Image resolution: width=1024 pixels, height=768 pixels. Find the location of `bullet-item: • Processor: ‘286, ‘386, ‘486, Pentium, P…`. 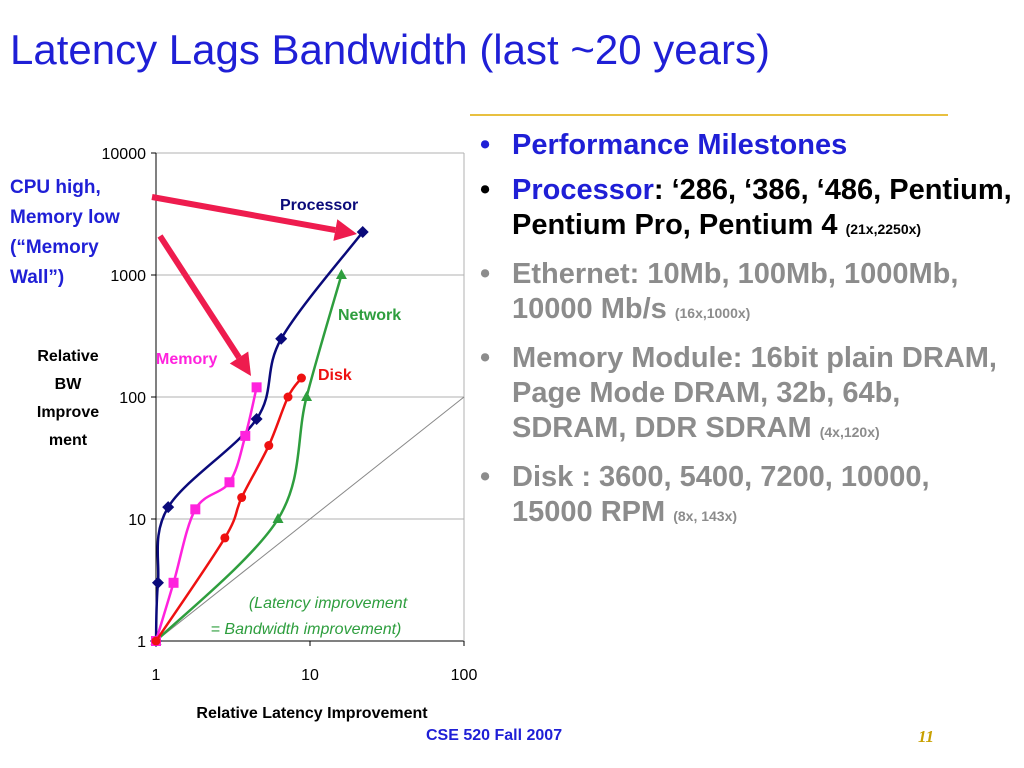

bullet-item: • Processor: ‘286, ‘386, ‘486, Pentium, P… is located at coordinates (746, 210).